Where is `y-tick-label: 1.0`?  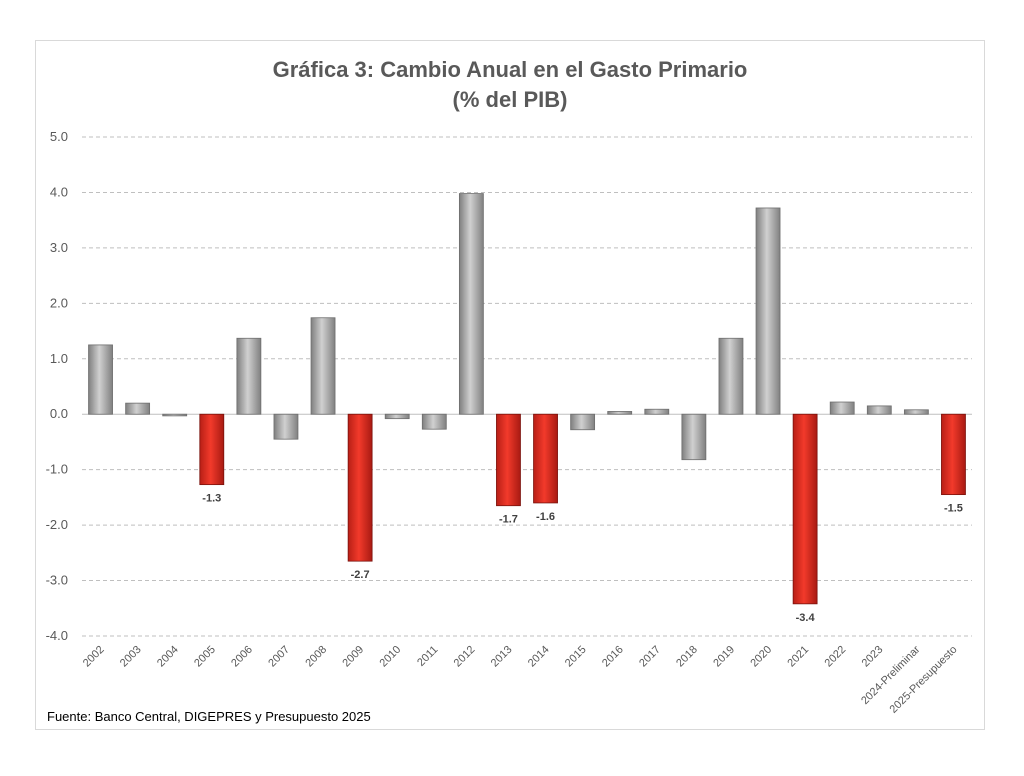 y-tick-label: 1.0 is located at coordinates (59, 358).